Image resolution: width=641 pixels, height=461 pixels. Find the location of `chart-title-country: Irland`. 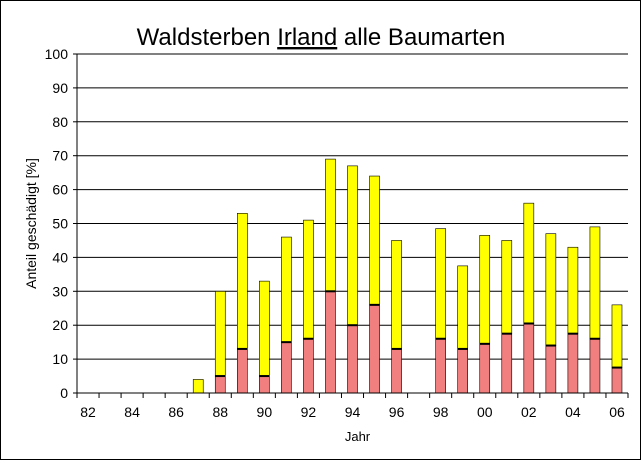

chart-title-country: Irland is located at coordinates (307, 37).